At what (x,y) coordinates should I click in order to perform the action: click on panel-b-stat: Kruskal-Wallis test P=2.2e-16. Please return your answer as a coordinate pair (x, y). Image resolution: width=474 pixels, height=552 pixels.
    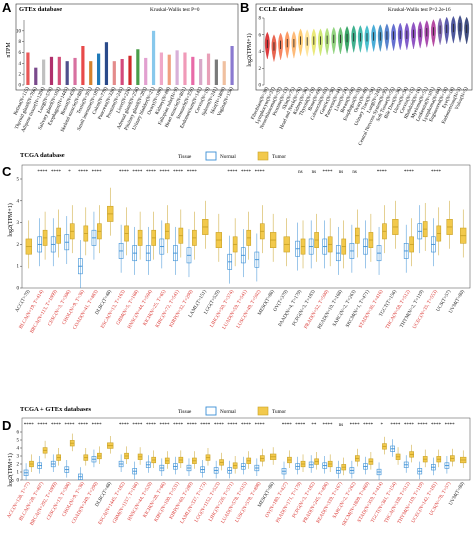
    Looking at the image, I should click on (419, 10).